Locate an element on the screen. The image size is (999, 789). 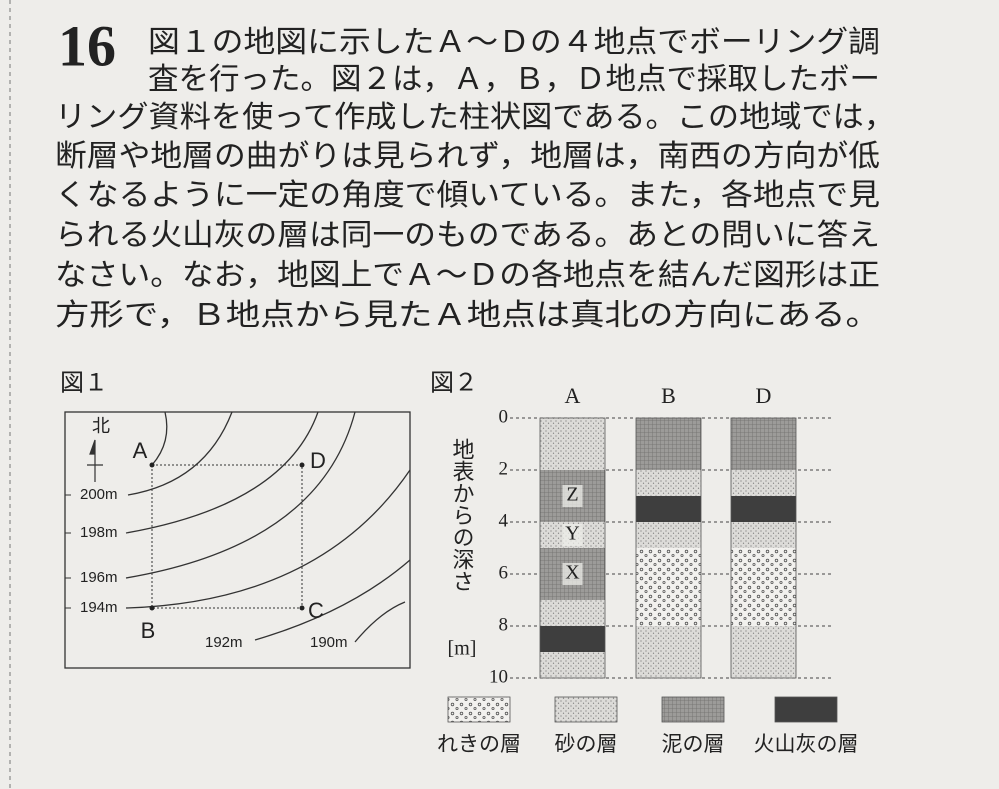
contour-label: 194m is located at coordinates (99, 607).